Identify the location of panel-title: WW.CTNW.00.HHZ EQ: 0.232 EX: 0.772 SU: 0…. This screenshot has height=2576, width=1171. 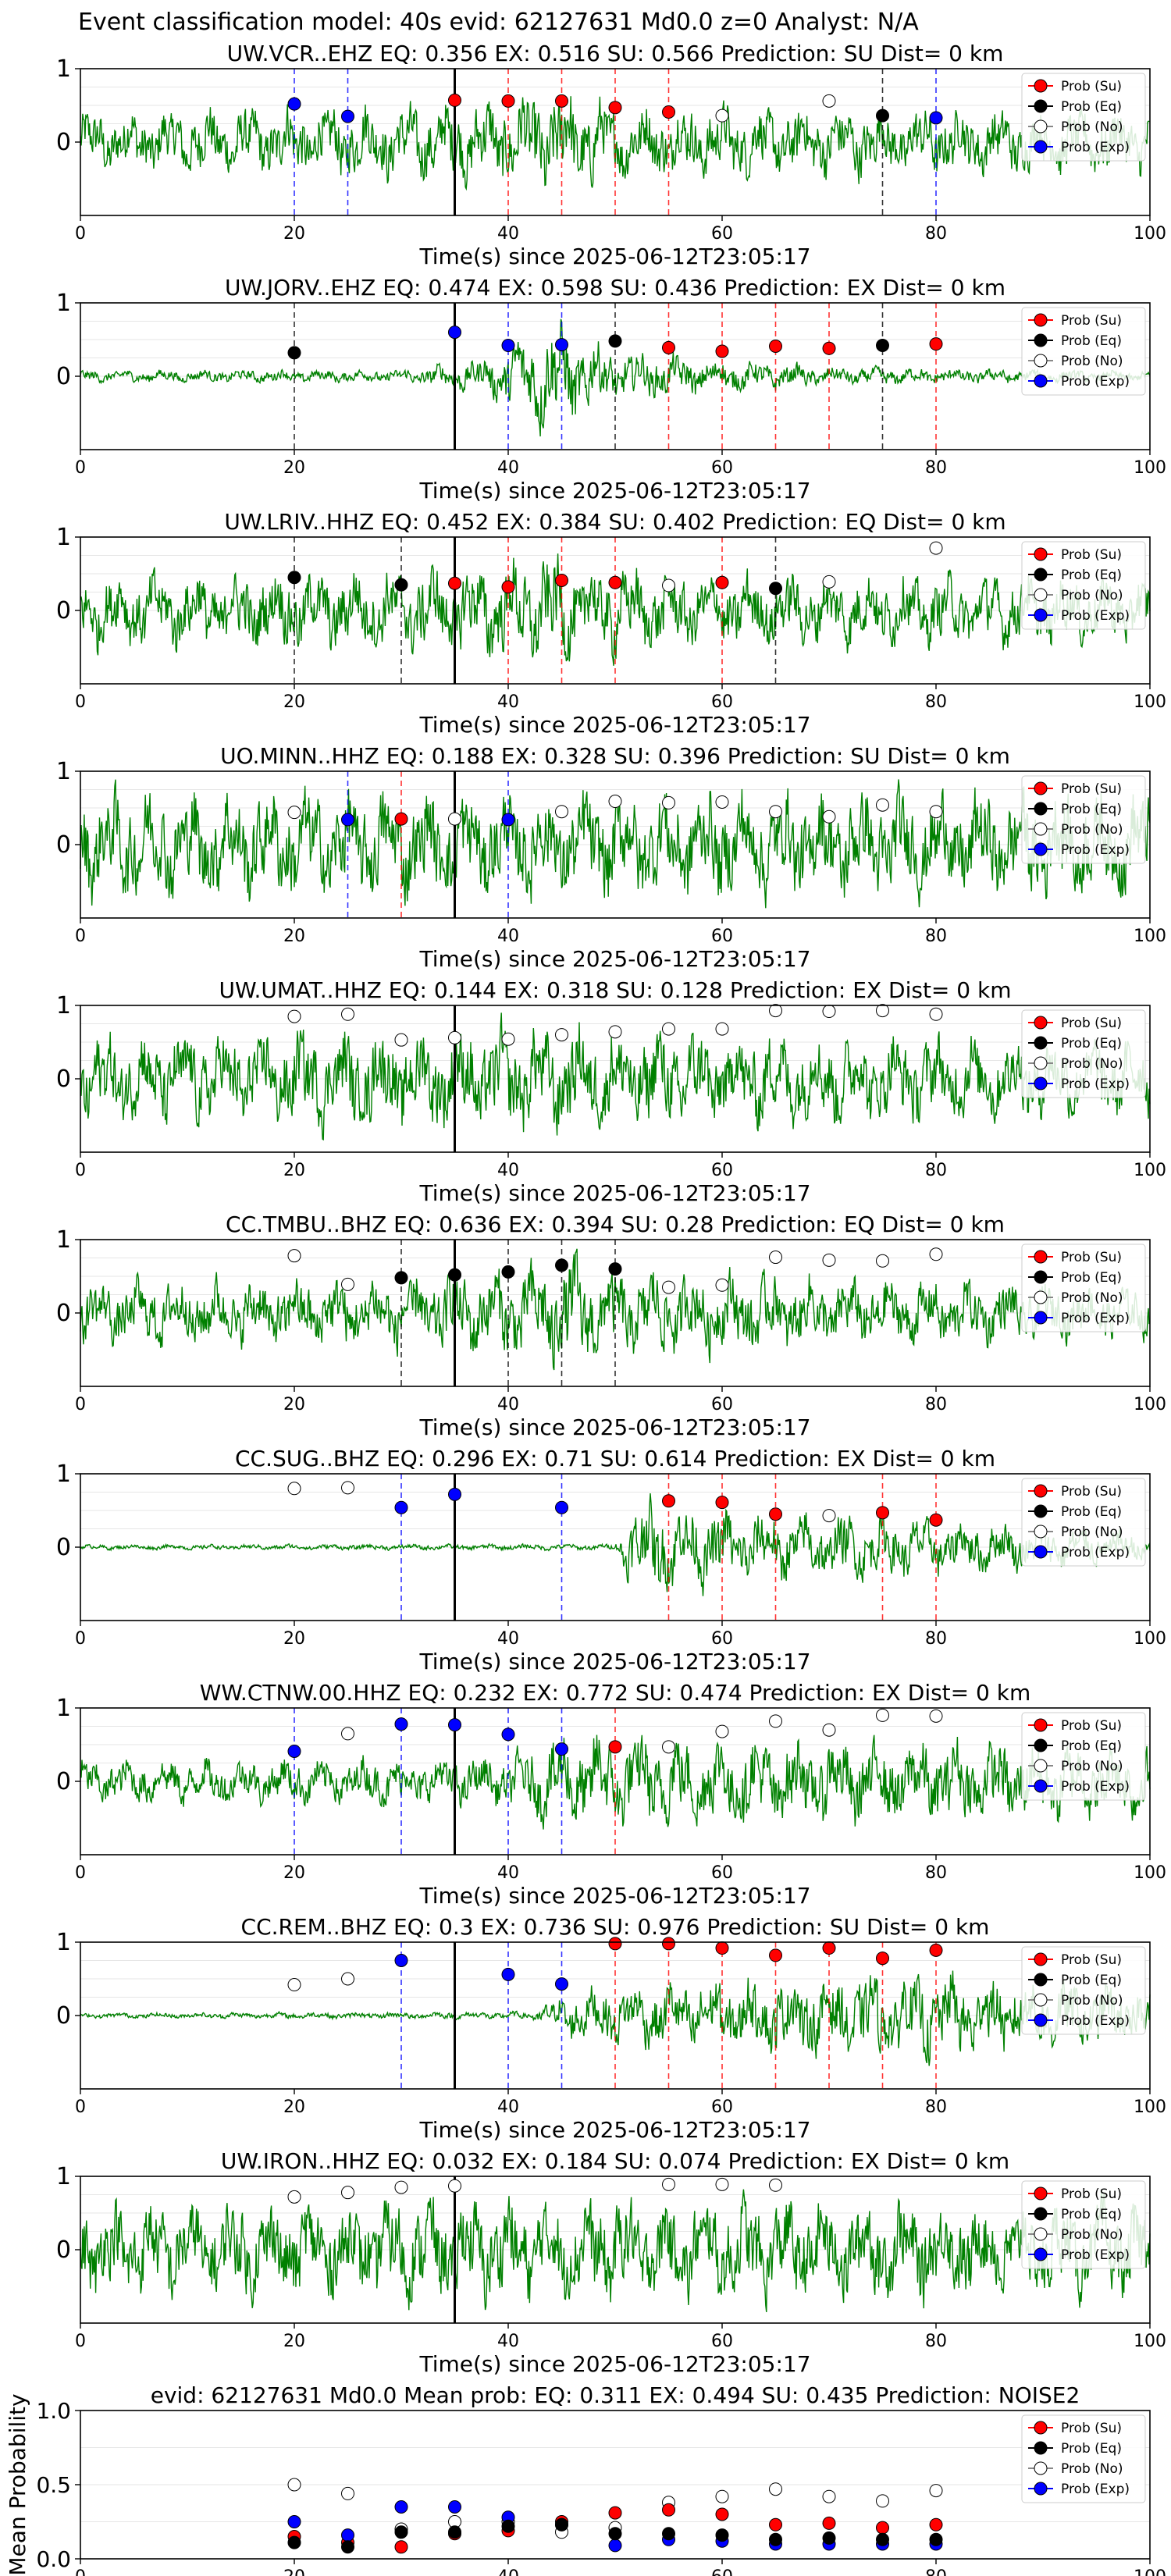
(615, 1693).